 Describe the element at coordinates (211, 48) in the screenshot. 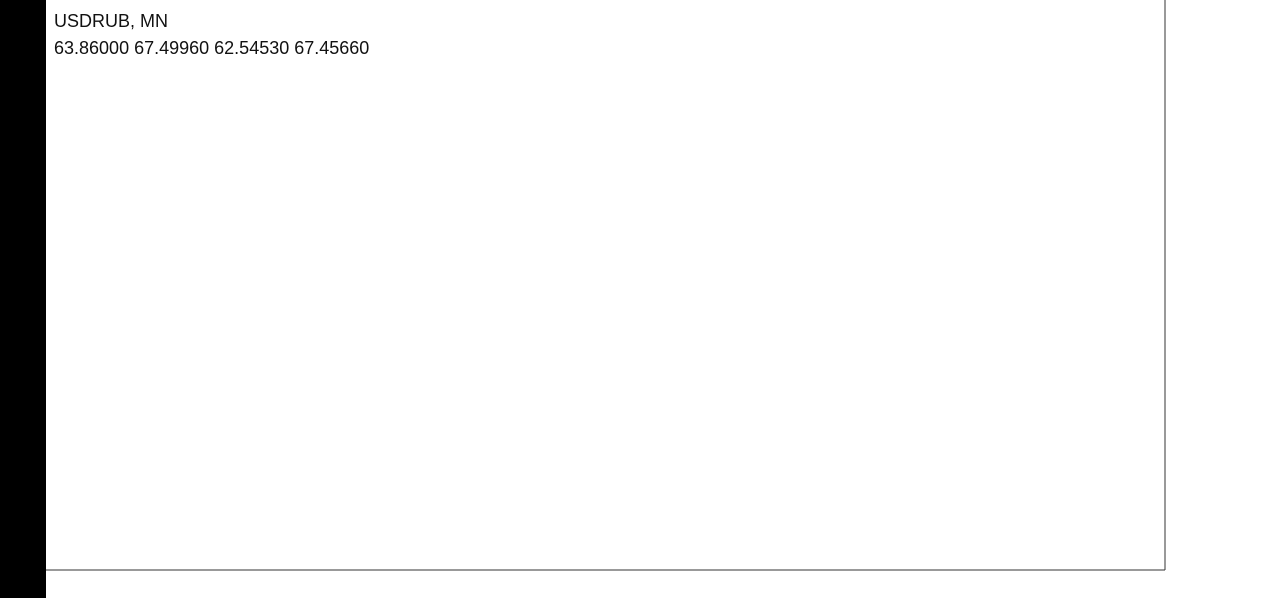

I see `ohlc-readout: 63.86000 67.49960 62.54530 67.45660` at that location.